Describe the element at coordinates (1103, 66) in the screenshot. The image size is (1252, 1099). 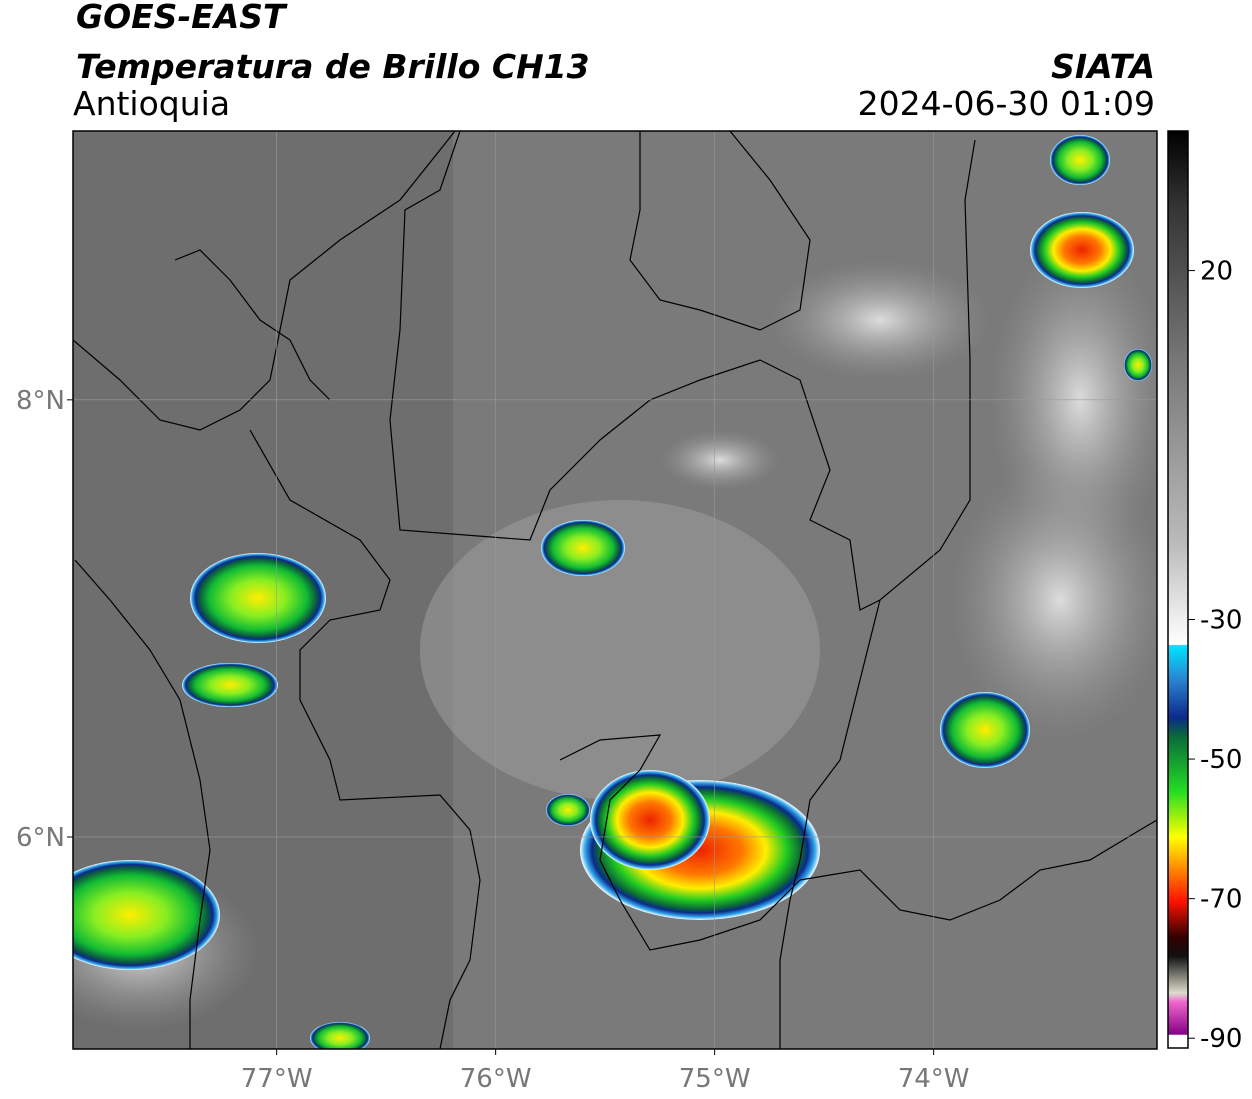
I see `agency: SIATA` at that location.